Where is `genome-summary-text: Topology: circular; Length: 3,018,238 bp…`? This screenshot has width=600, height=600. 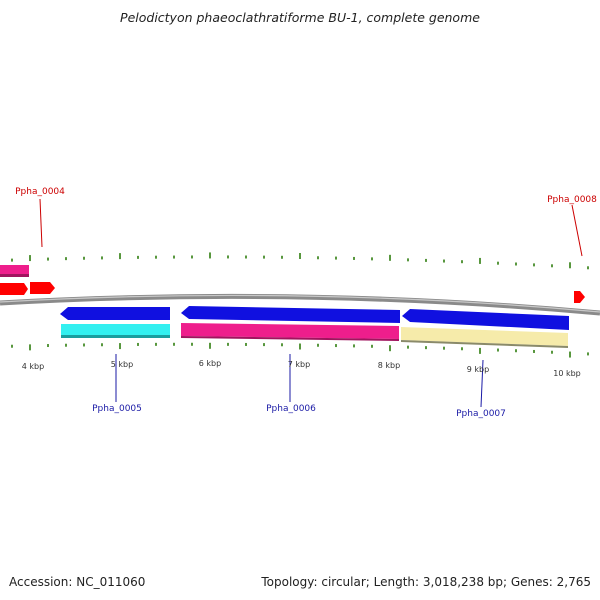
genome-summary-text: Topology: circular; Length: 3,018,238 bp… is located at coordinates (425, 582).